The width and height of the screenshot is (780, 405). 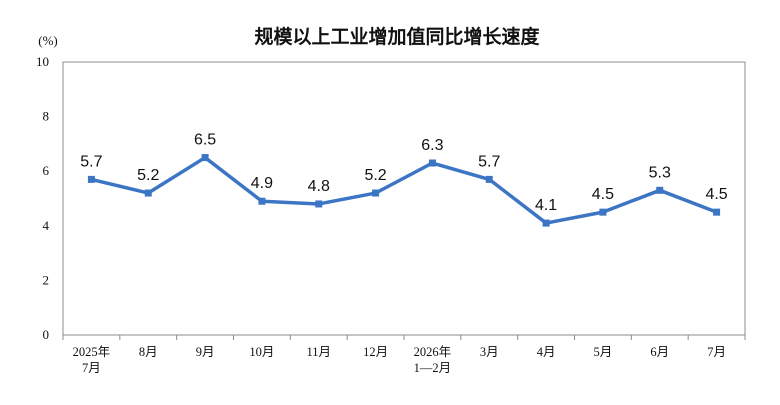 What do you see at coordinates (659, 352) in the screenshot?
I see `x-tick-label: 6月` at bounding box center [659, 352].